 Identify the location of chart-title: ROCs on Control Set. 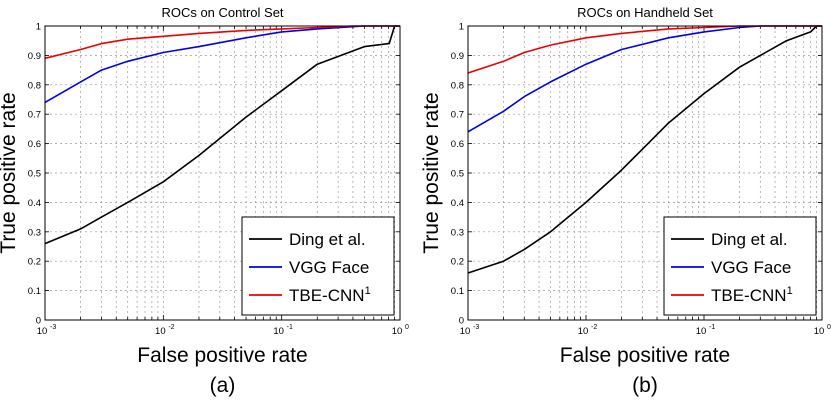
(222, 12).